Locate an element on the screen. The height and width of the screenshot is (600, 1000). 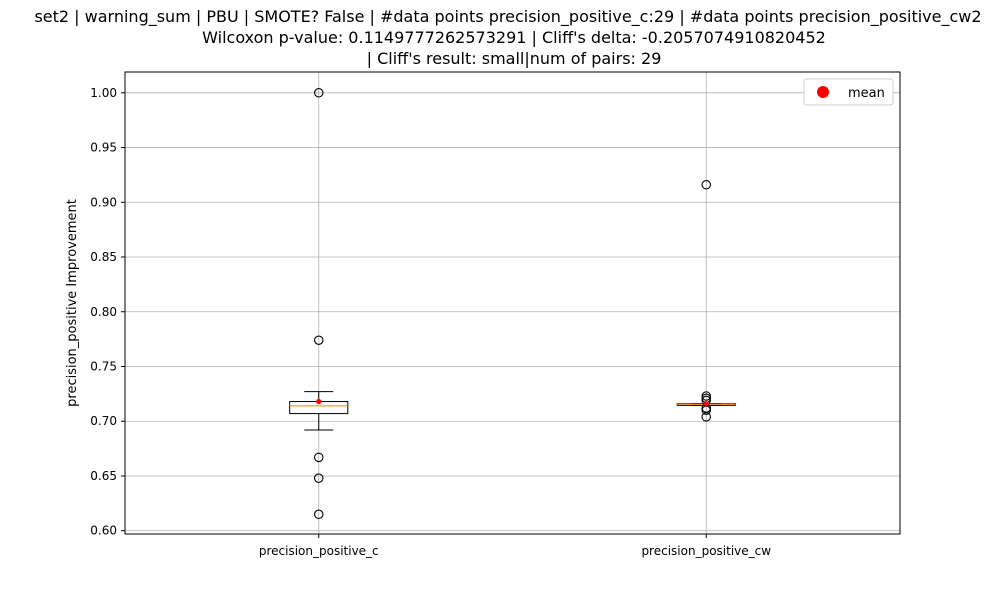
legend-mean-label: mean is located at coordinates (866, 93).